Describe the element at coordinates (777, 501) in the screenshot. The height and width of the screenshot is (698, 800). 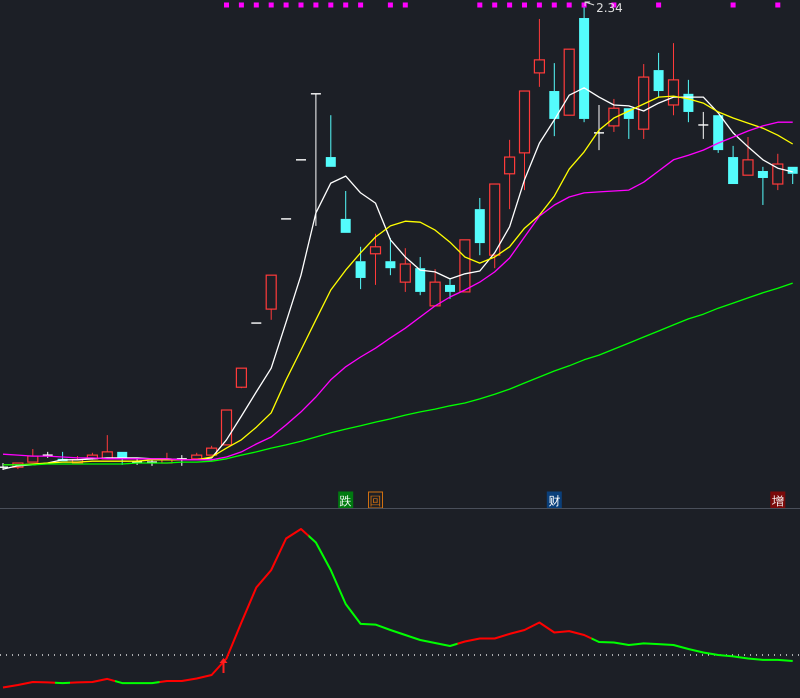
I see `text: 增` at that location.